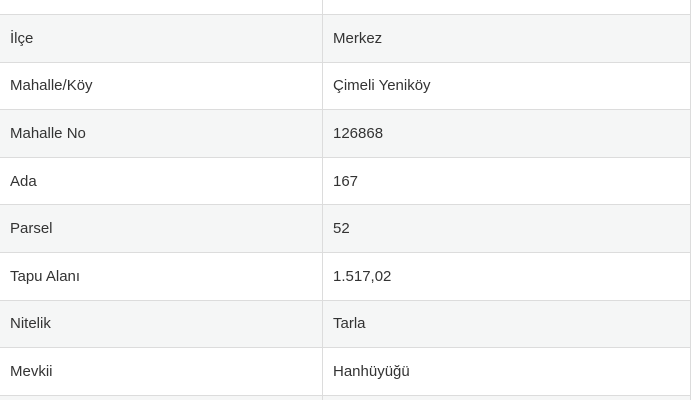 This screenshot has height=400, width=700. What do you see at coordinates (362, 276) in the screenshot?
I see `row-value: 1.517,02` at bounding box center [362, 276].